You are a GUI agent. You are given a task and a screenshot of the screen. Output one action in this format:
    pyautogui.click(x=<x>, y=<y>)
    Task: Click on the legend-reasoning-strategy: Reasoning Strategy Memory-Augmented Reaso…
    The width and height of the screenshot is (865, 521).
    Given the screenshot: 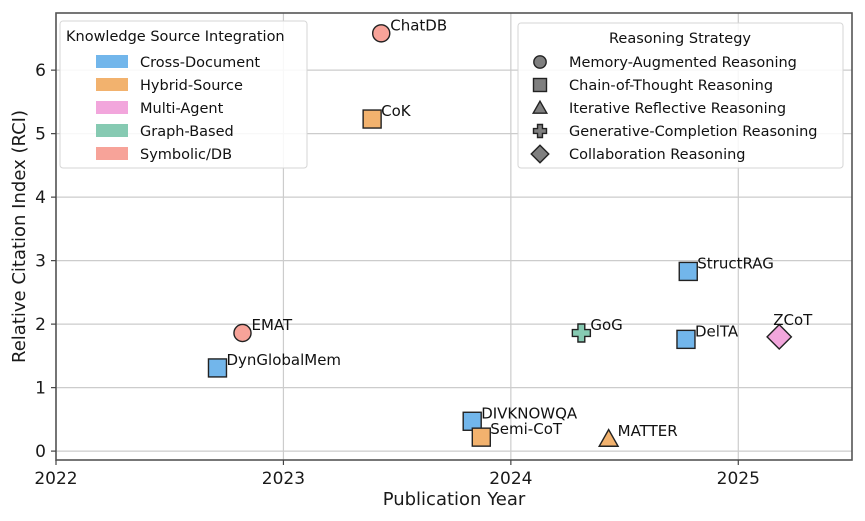 What is the action you would take?
    pyautogui.click(x=680, y=95)
    